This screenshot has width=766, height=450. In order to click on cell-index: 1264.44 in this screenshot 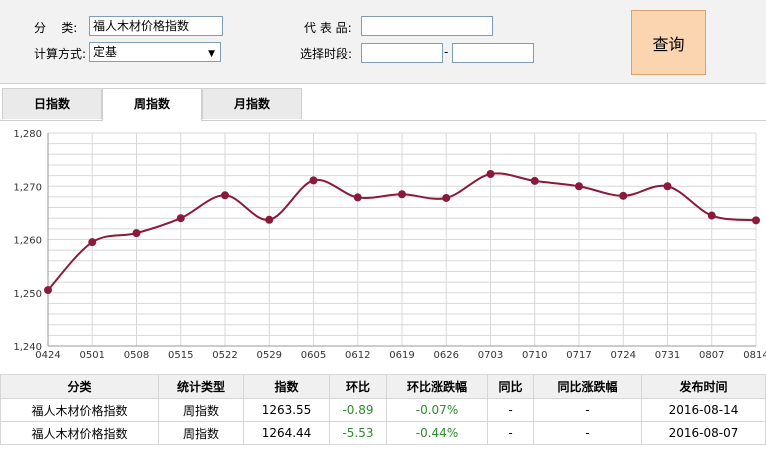, I will do `click(286, 433)`.